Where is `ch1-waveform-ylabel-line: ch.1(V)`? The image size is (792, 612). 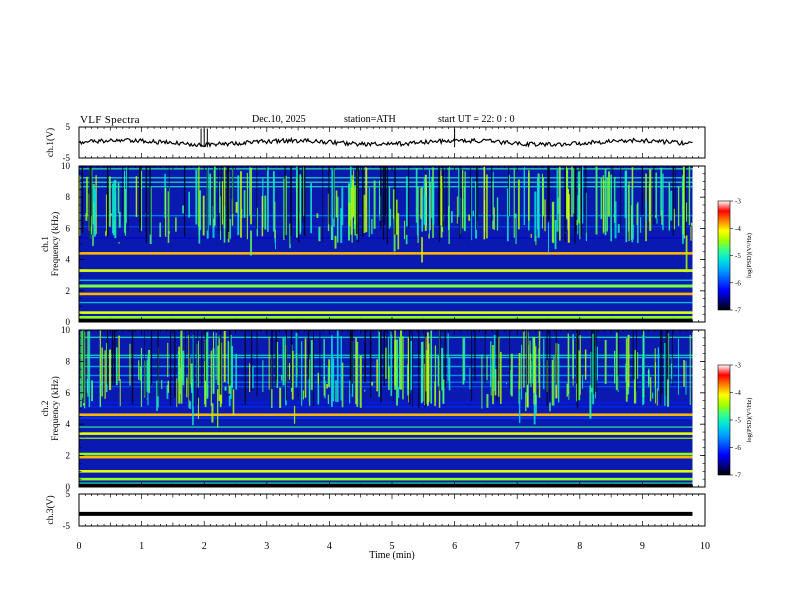 ch1-waveform-ylabel-line: ch.1(V) is located at coordinates (50, 142).